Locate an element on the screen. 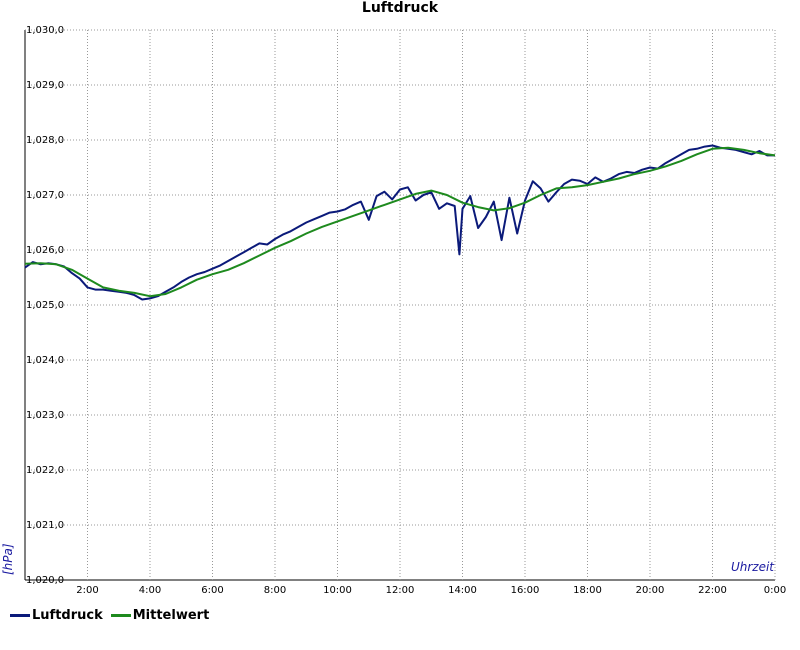 The width and height of the screenshot is (800, 650). x-tick-label: 12:00 is located at coordinates (400, 590).